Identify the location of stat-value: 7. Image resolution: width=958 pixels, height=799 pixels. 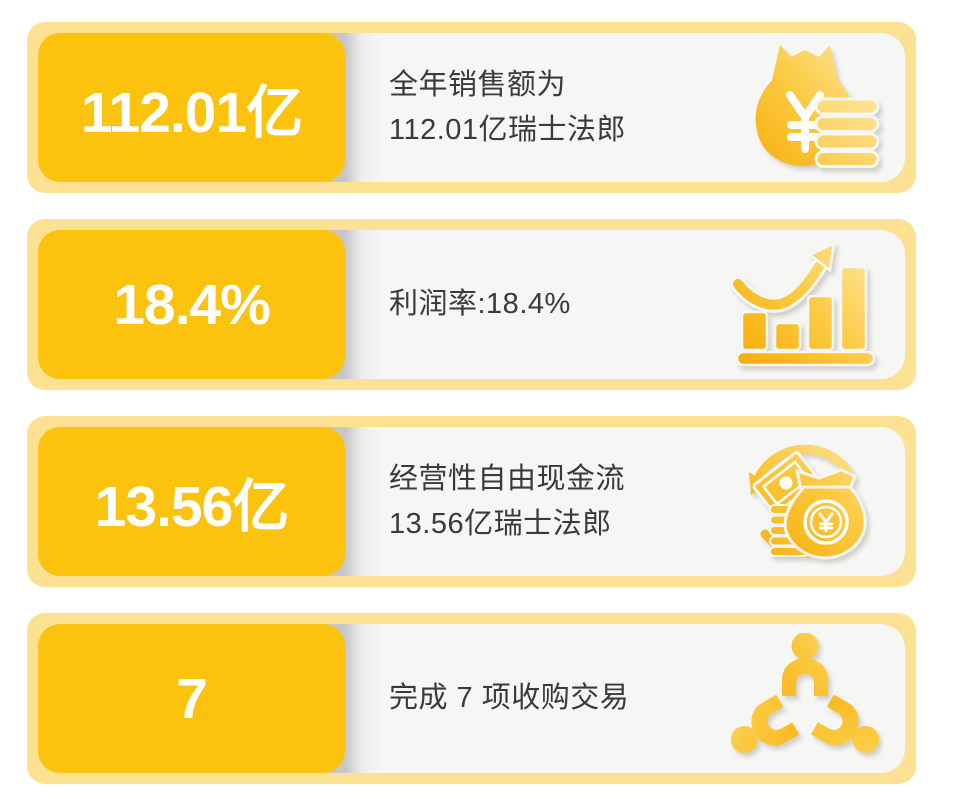
(192, 698).